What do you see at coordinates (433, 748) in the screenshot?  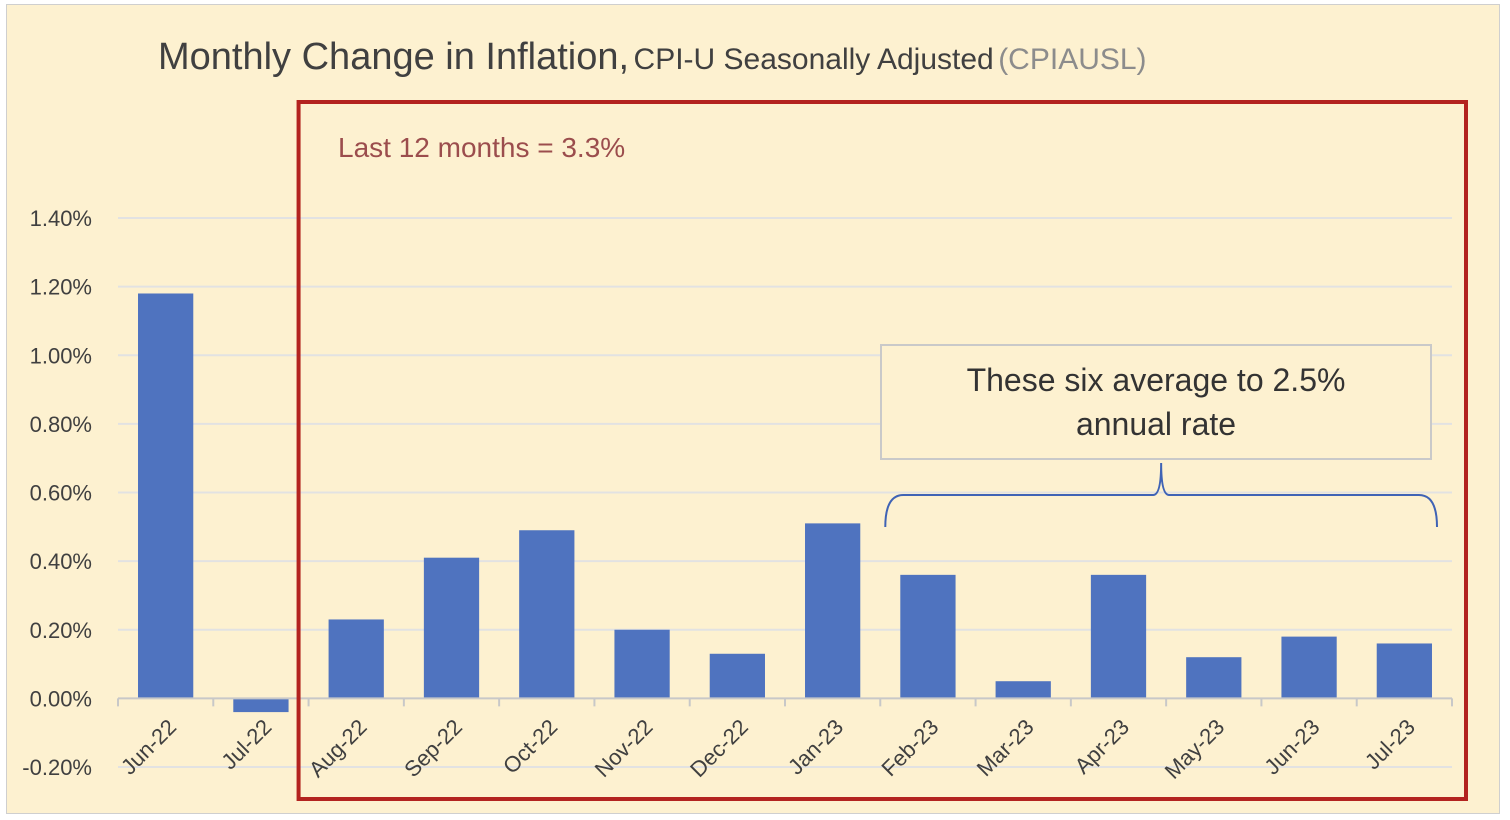 I see `x-tick-label: Sep-22` at bounding box center [433, 748].